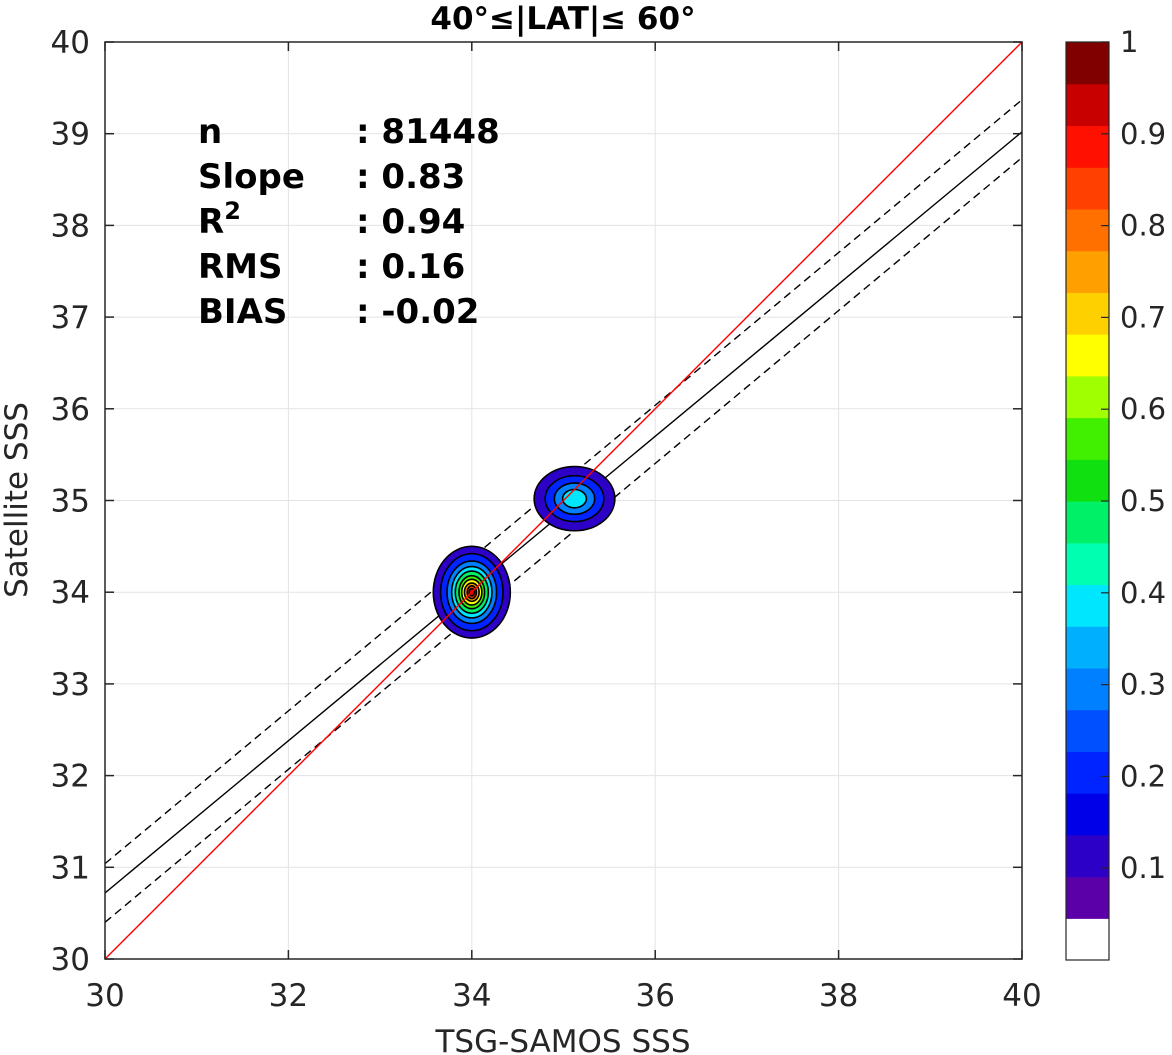 The width and height of the screenshot is (1172, 1055). I want to click on stat-label-1: Slope, so click(251, 177).